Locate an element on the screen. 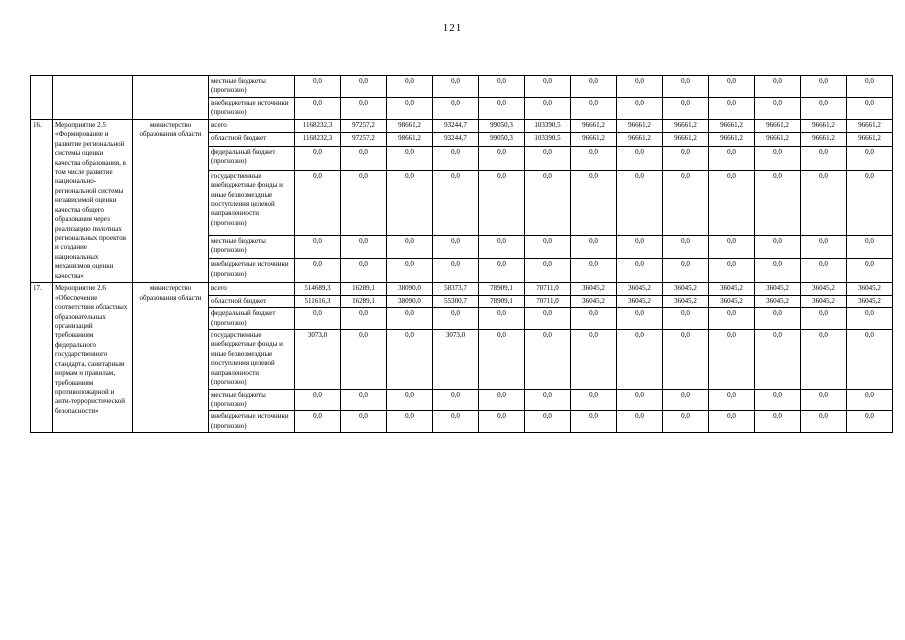  value-cell: 99050,3 is located at coordinates (501, 139).